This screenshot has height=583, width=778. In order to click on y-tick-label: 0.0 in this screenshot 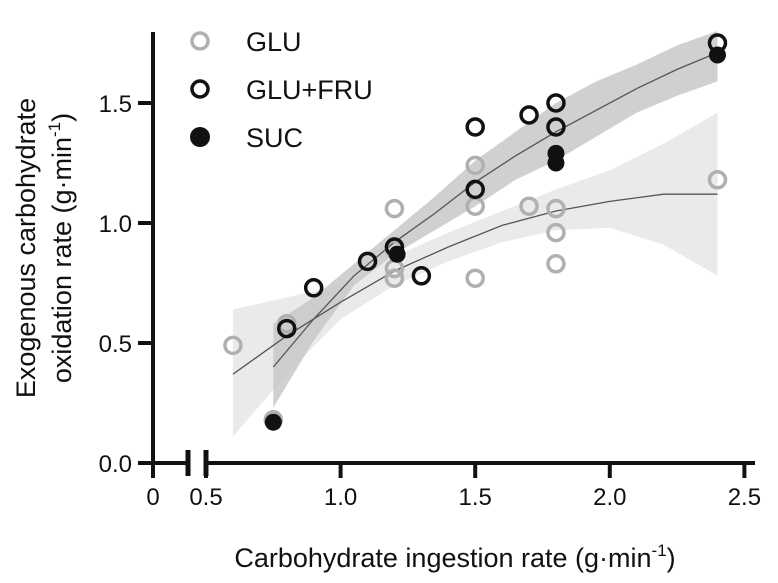, I will do `click(115, 464)`.